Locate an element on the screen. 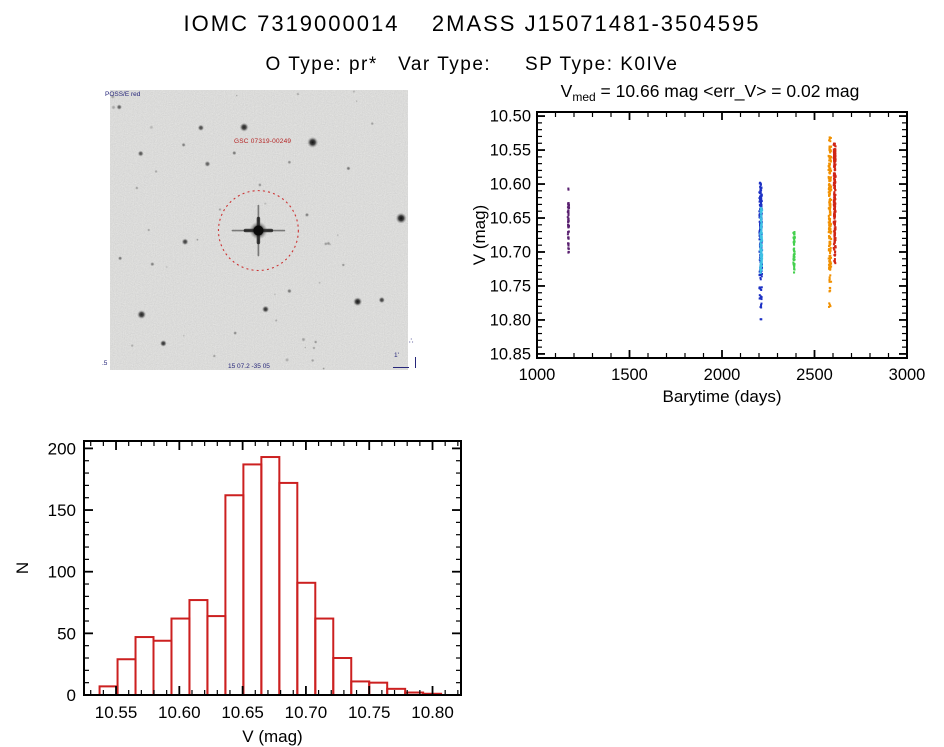  page-subtitle: O Type: pr* Var Type: SP Type: K0IVe is located at coordinates (472, 64).